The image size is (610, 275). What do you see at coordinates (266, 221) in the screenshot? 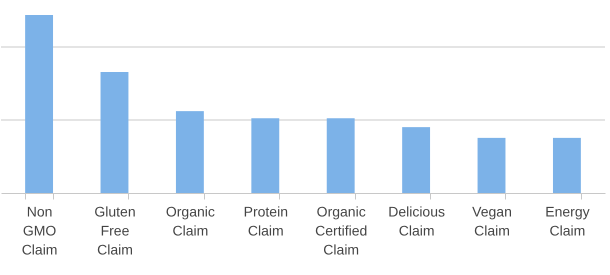
I see `x-tick-label: Protein Claim` at bounding box center [266, 221].